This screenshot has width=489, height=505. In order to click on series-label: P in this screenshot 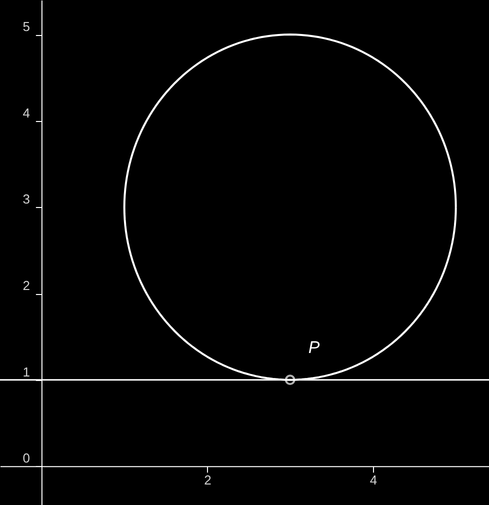, I will do `click(314, 347)`.